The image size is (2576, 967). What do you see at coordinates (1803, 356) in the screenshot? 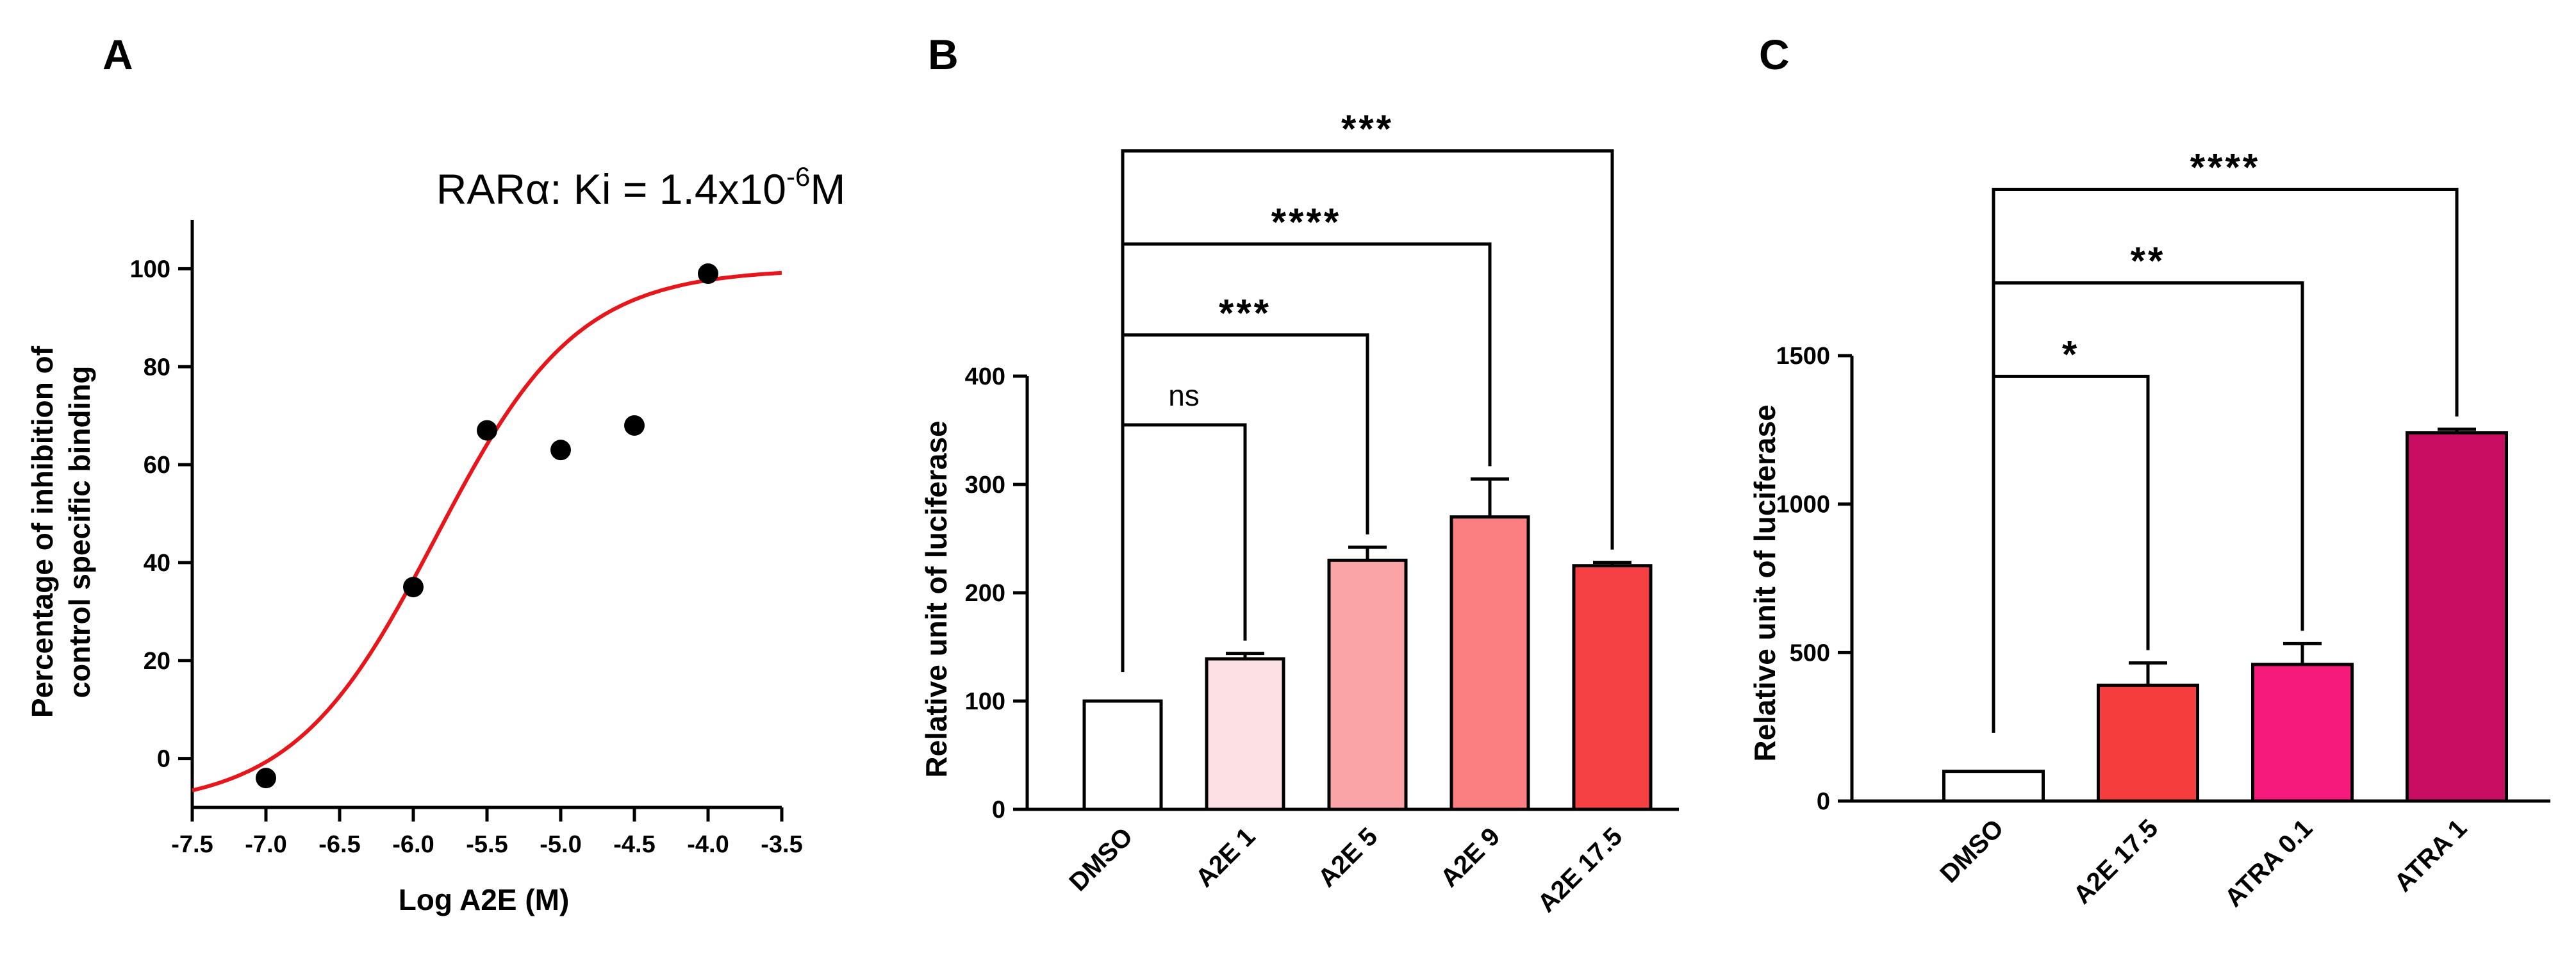
I see `panel-c-y-tick-label: 1500` at bounding box center [1803, 356].